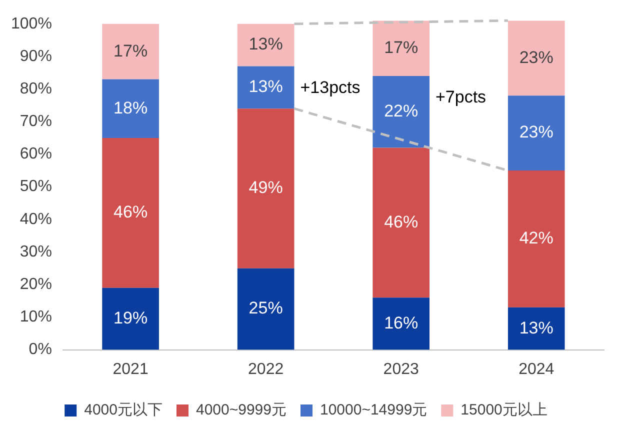 This screenshot has height=436, width=622. Describe the element at coordinates (36, 121) in the screenshot. I see `y-tick-label: 70%` at that location.